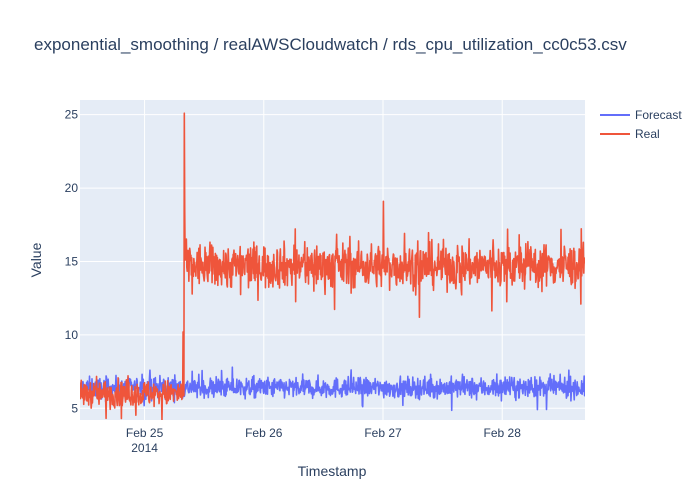 The height and width of the screenshot is (500, 700). What do you see at coordinates (332, 471) in the screenshot?
I see `x-axis-title: Timestamp` at bounding box center [332, 471].